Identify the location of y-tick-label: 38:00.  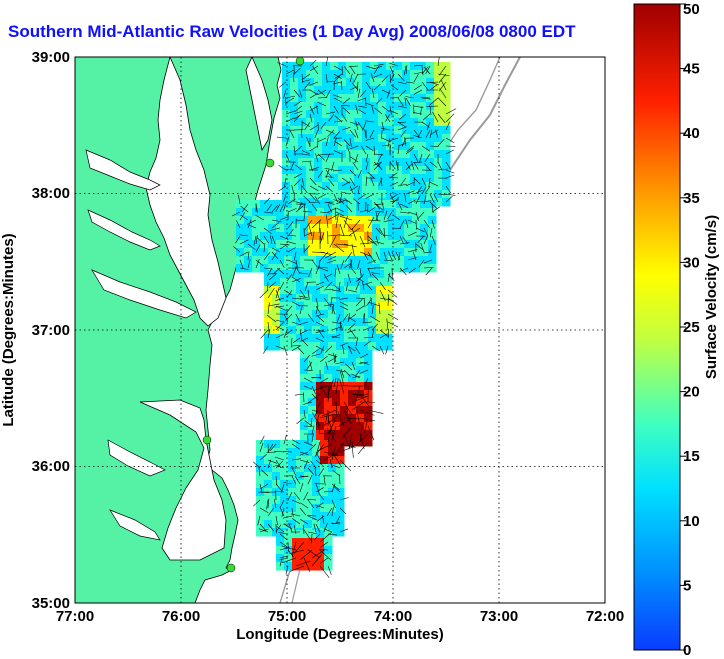
(51, 193).